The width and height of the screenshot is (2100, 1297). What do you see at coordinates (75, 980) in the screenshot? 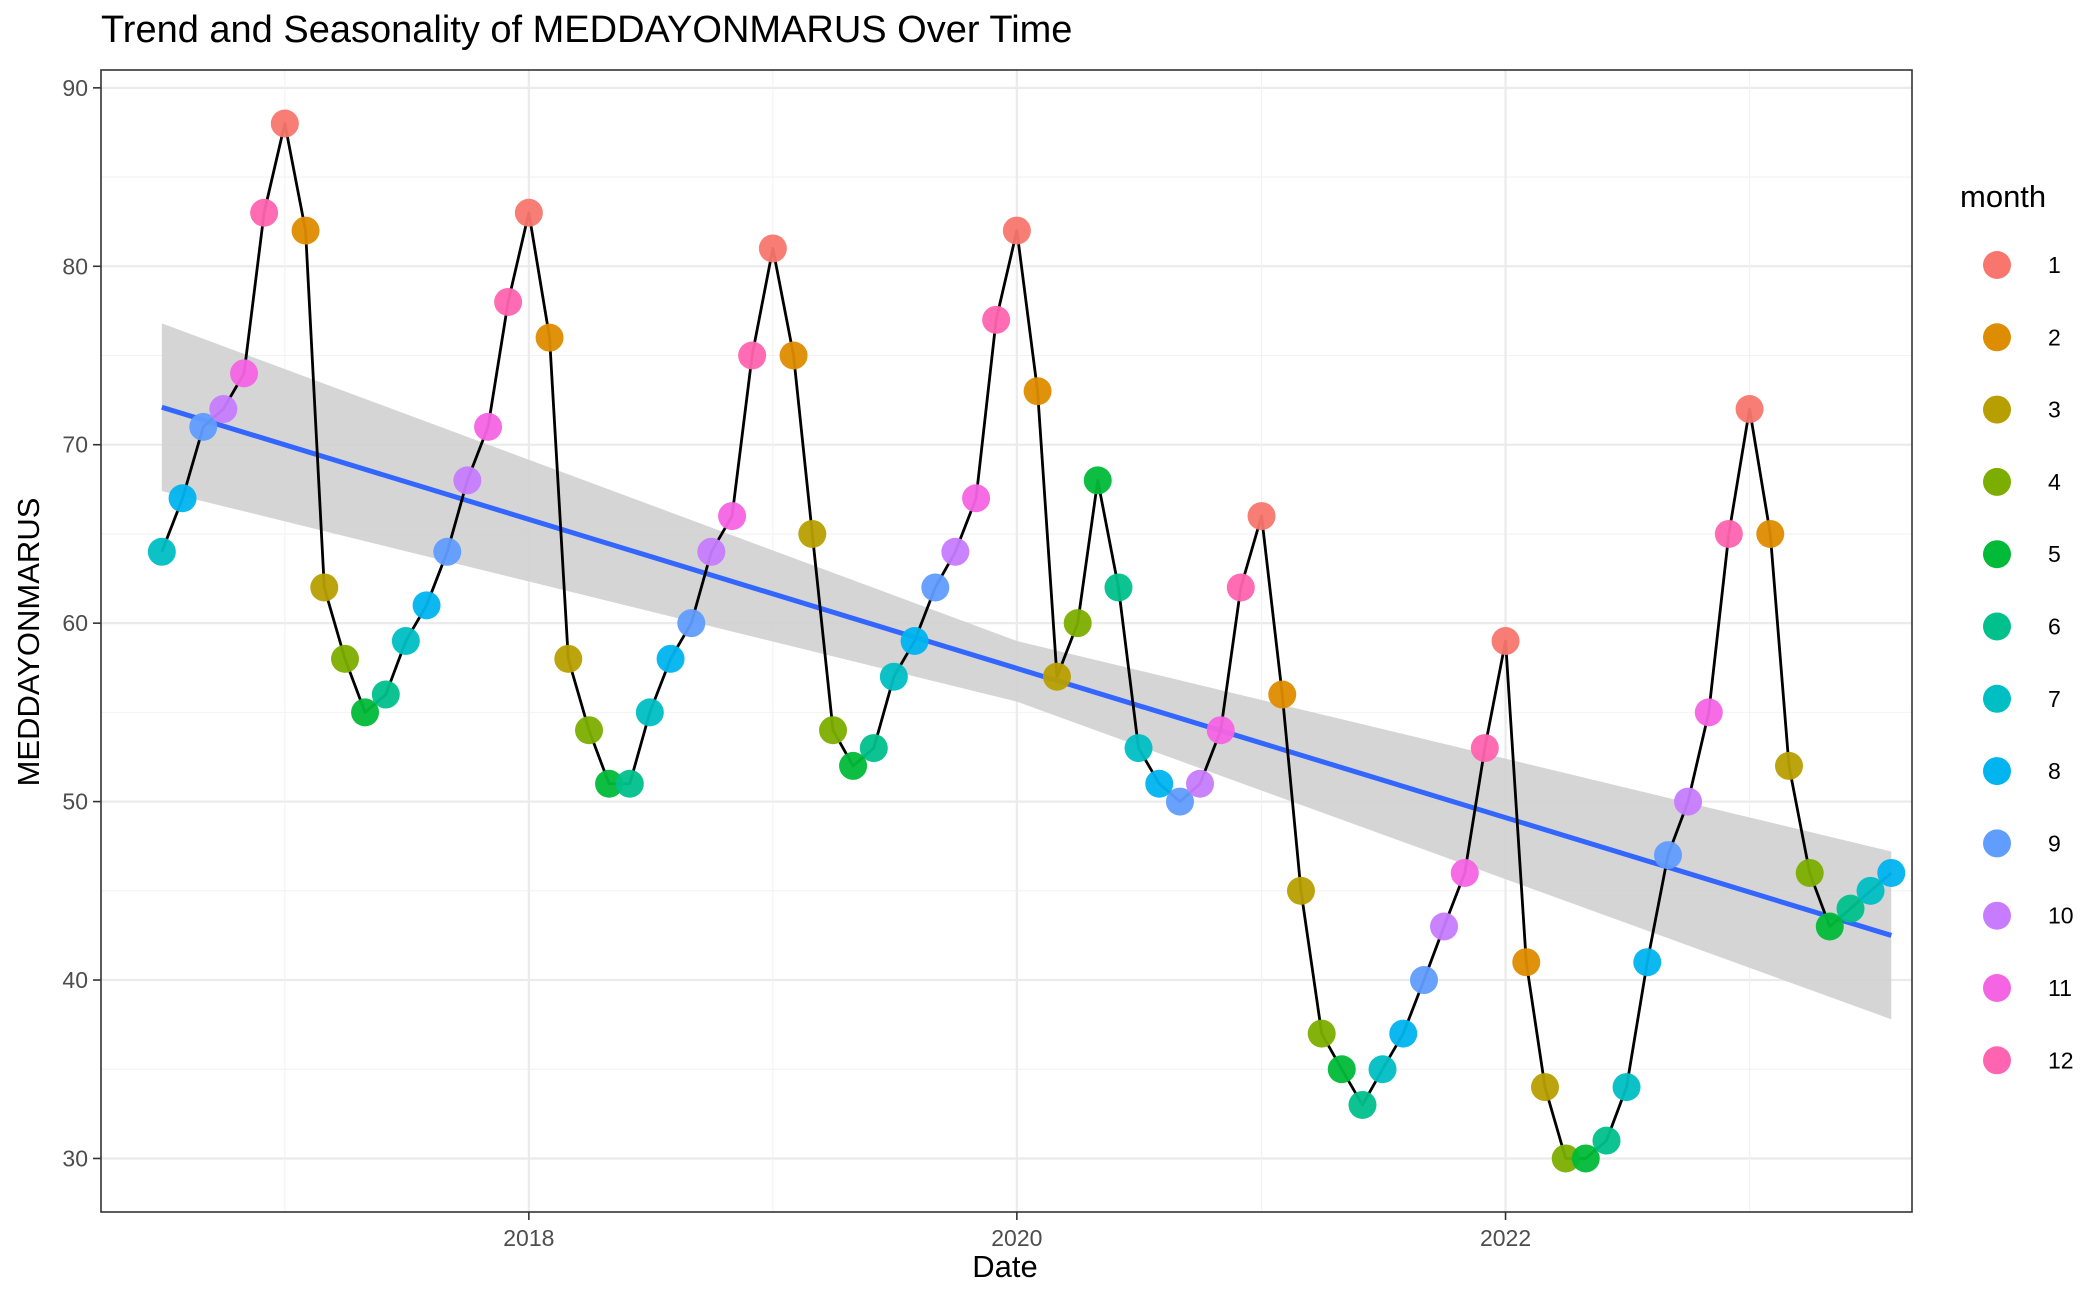
I see `y-tick-label: 40` at bounding box center [75, 980].